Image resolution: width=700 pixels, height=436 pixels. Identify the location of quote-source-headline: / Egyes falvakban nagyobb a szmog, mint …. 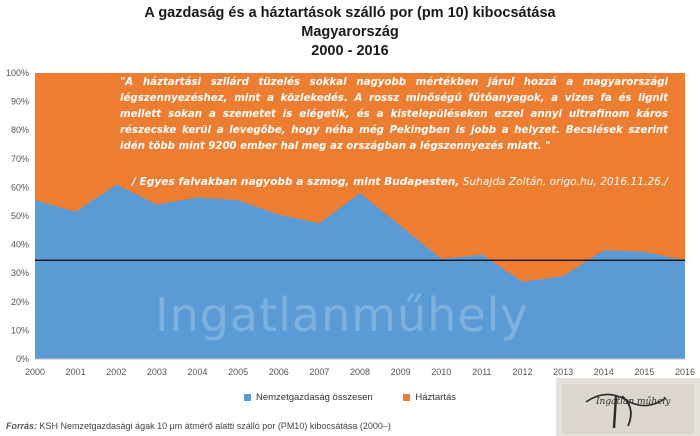
(296, 182).